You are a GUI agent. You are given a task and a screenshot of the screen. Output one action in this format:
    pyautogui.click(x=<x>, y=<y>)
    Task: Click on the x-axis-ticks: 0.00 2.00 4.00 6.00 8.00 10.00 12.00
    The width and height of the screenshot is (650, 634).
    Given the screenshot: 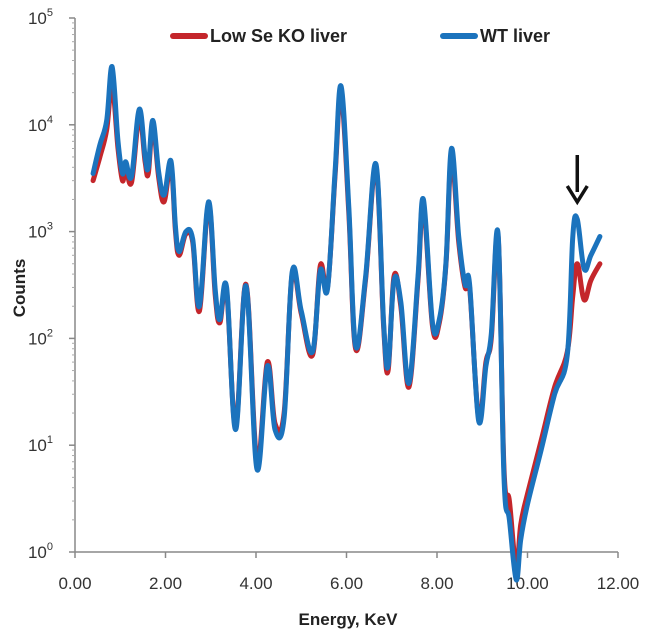 What is the action you would take?
    pyautogui.click(x=348, y=572)
    